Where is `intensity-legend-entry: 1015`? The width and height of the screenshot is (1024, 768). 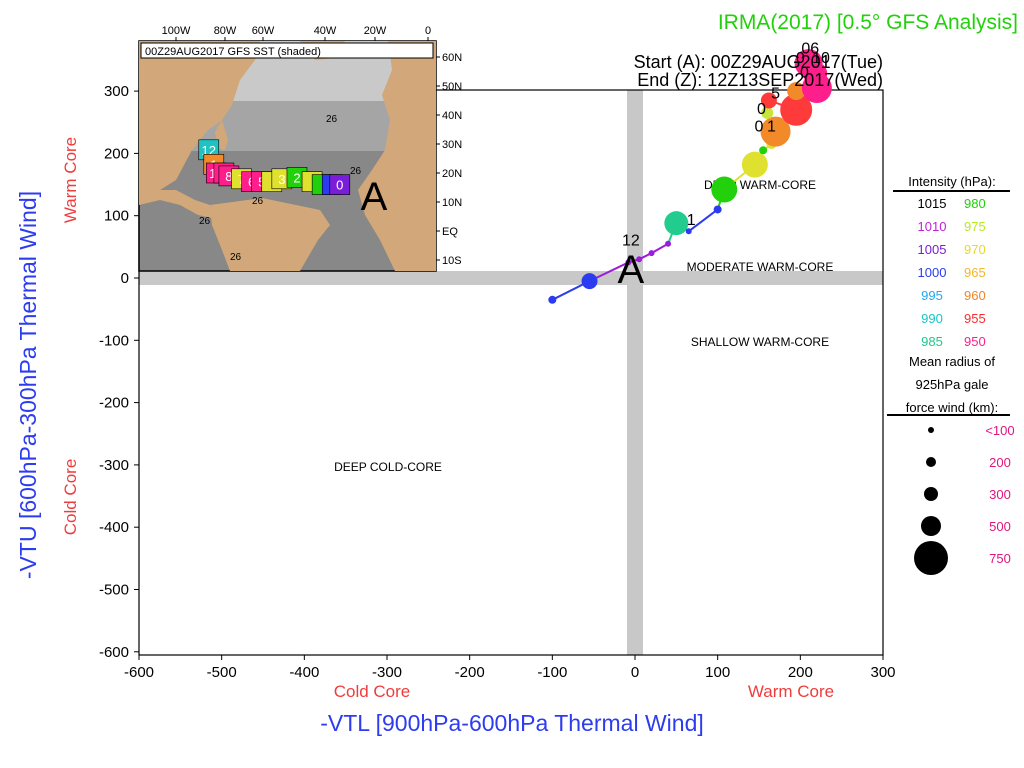 intensity-legend-entry: 1015 is located at coordinates (932, 203).